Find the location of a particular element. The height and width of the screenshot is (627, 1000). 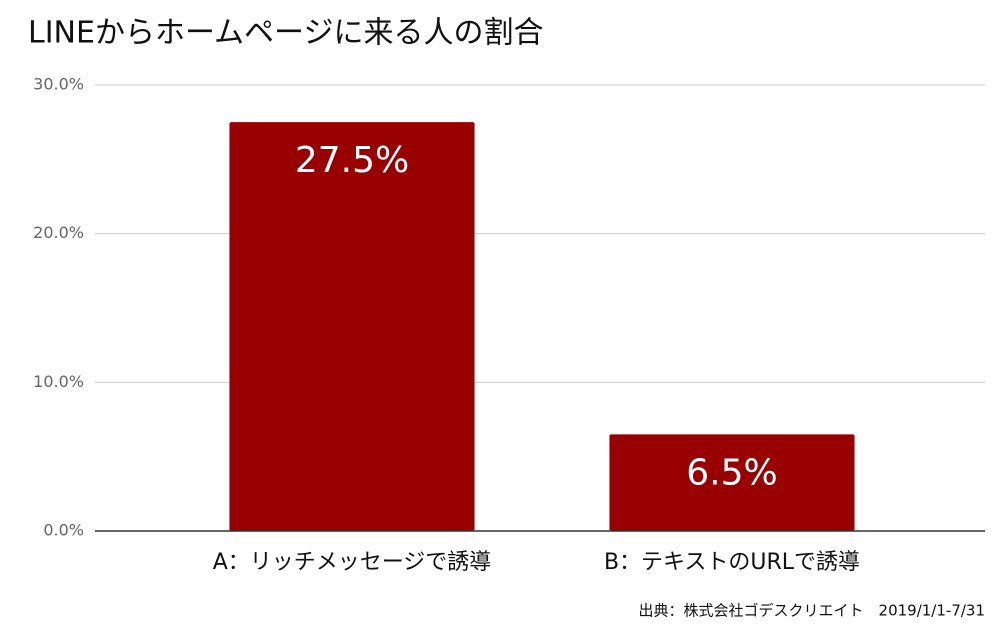

y-tick-label: 30.0% is located at coordinates (58, 84).